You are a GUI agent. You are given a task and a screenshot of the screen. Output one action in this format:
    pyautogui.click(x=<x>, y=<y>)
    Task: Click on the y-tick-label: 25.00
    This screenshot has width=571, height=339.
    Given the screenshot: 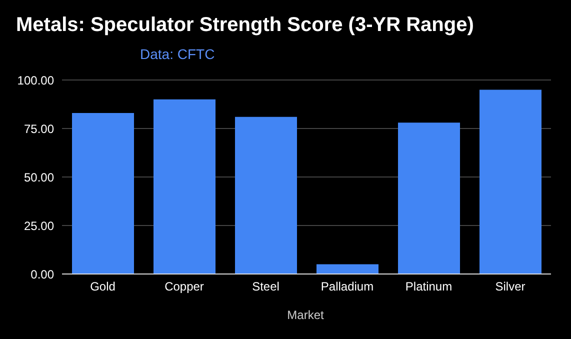 What is the action you would take?
    pyautogui.click(x=39, y=225)
    